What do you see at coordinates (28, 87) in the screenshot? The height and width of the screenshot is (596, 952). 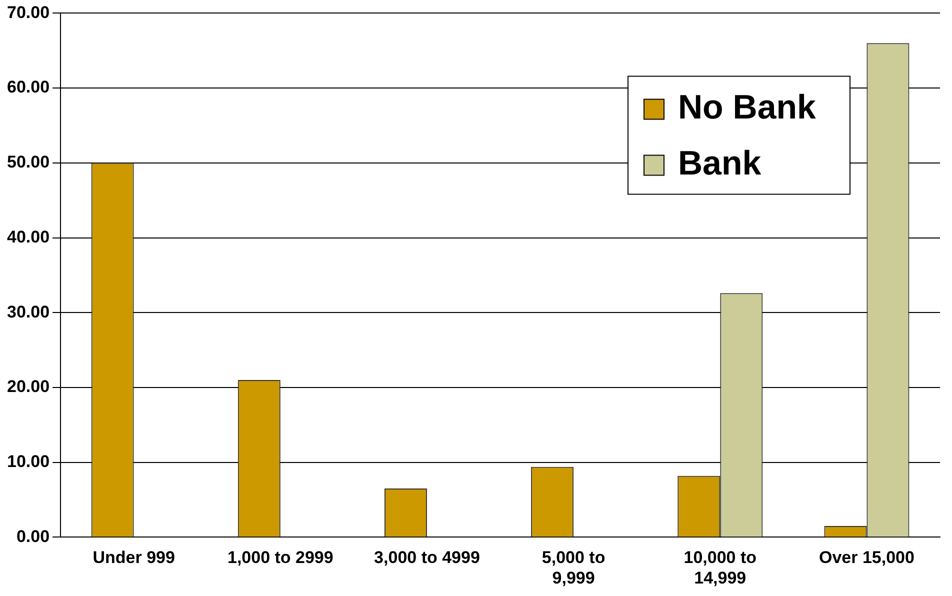 I see `y-tick-label: 60.00` at bounding box center [28, 87].